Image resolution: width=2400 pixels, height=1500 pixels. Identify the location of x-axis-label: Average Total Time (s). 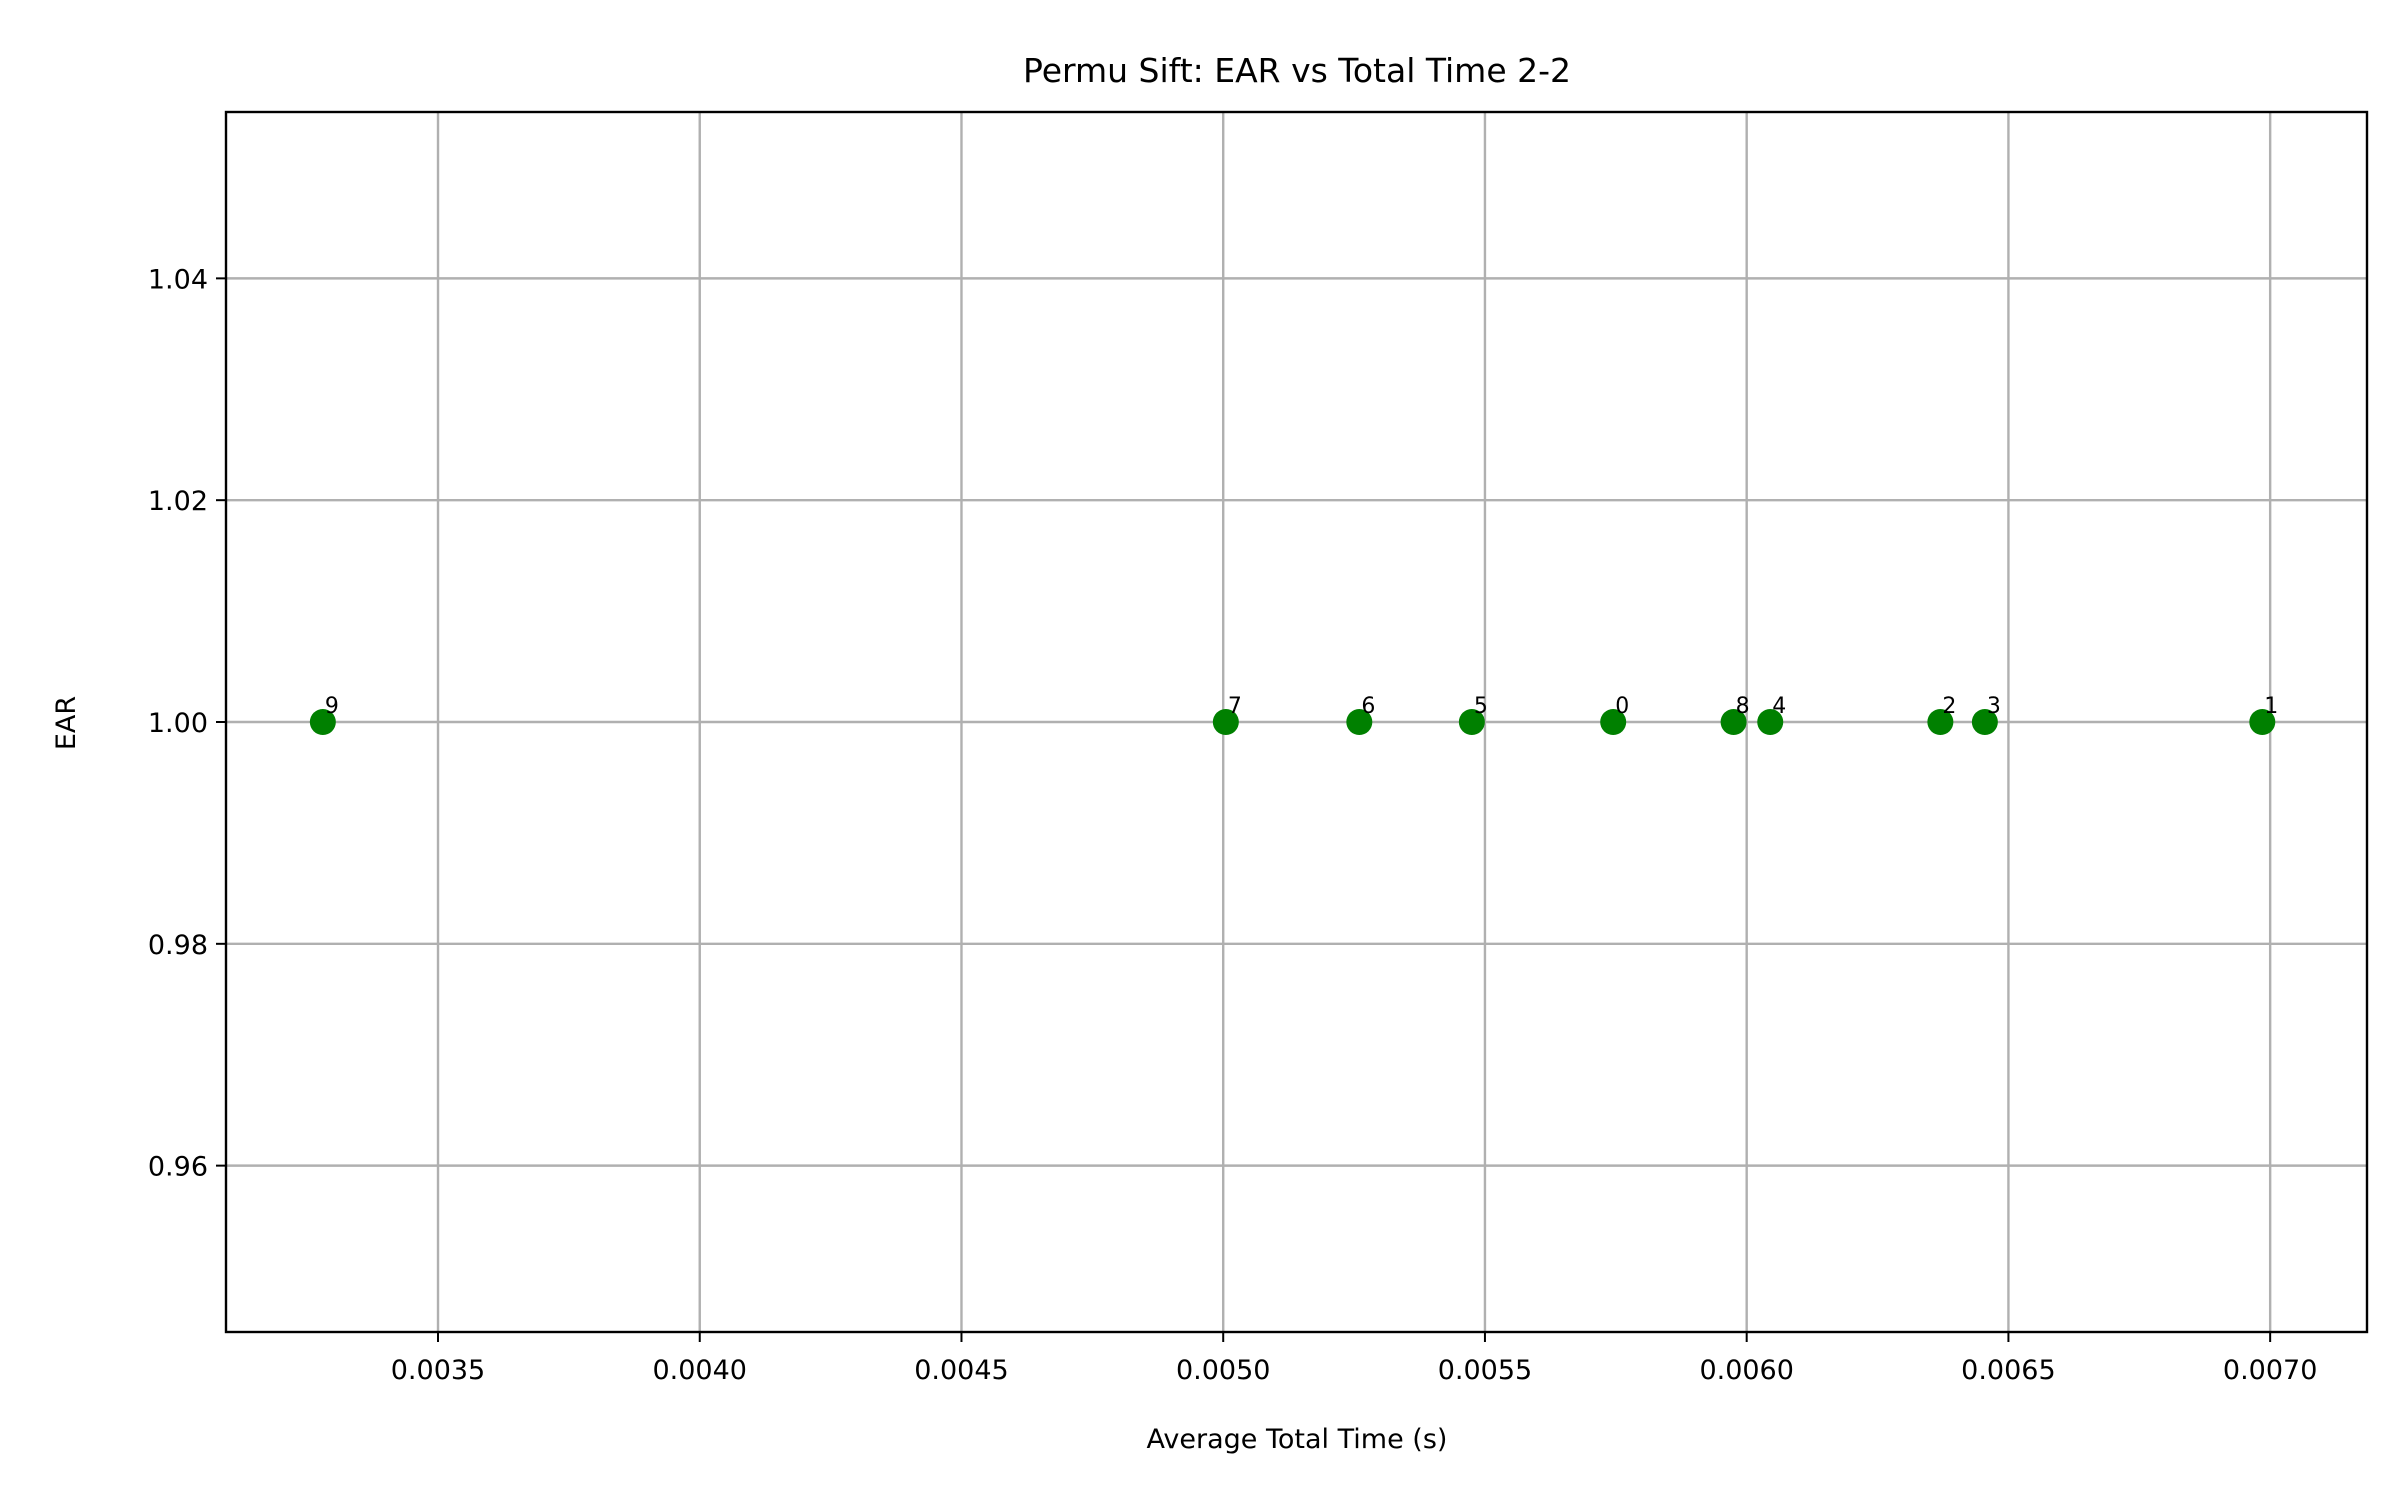
(1297, 1439).